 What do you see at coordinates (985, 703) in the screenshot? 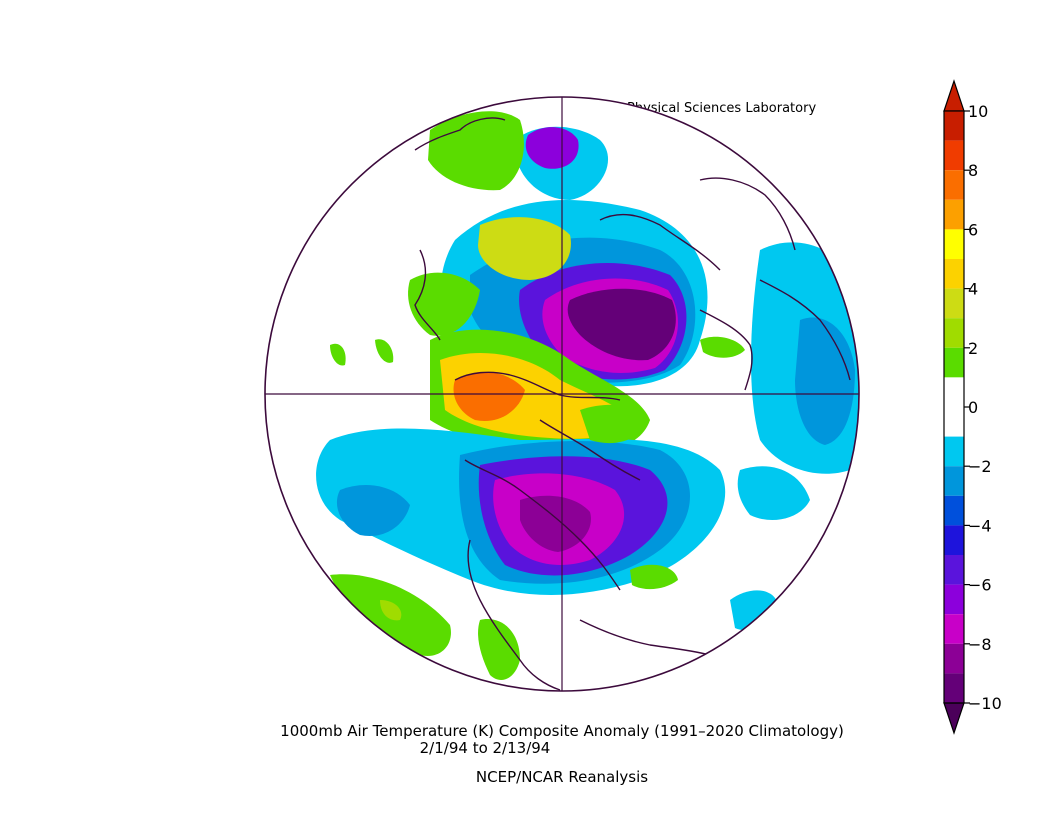
I see `colorbar-tick-label: −10` at bounding box center [985, 703].